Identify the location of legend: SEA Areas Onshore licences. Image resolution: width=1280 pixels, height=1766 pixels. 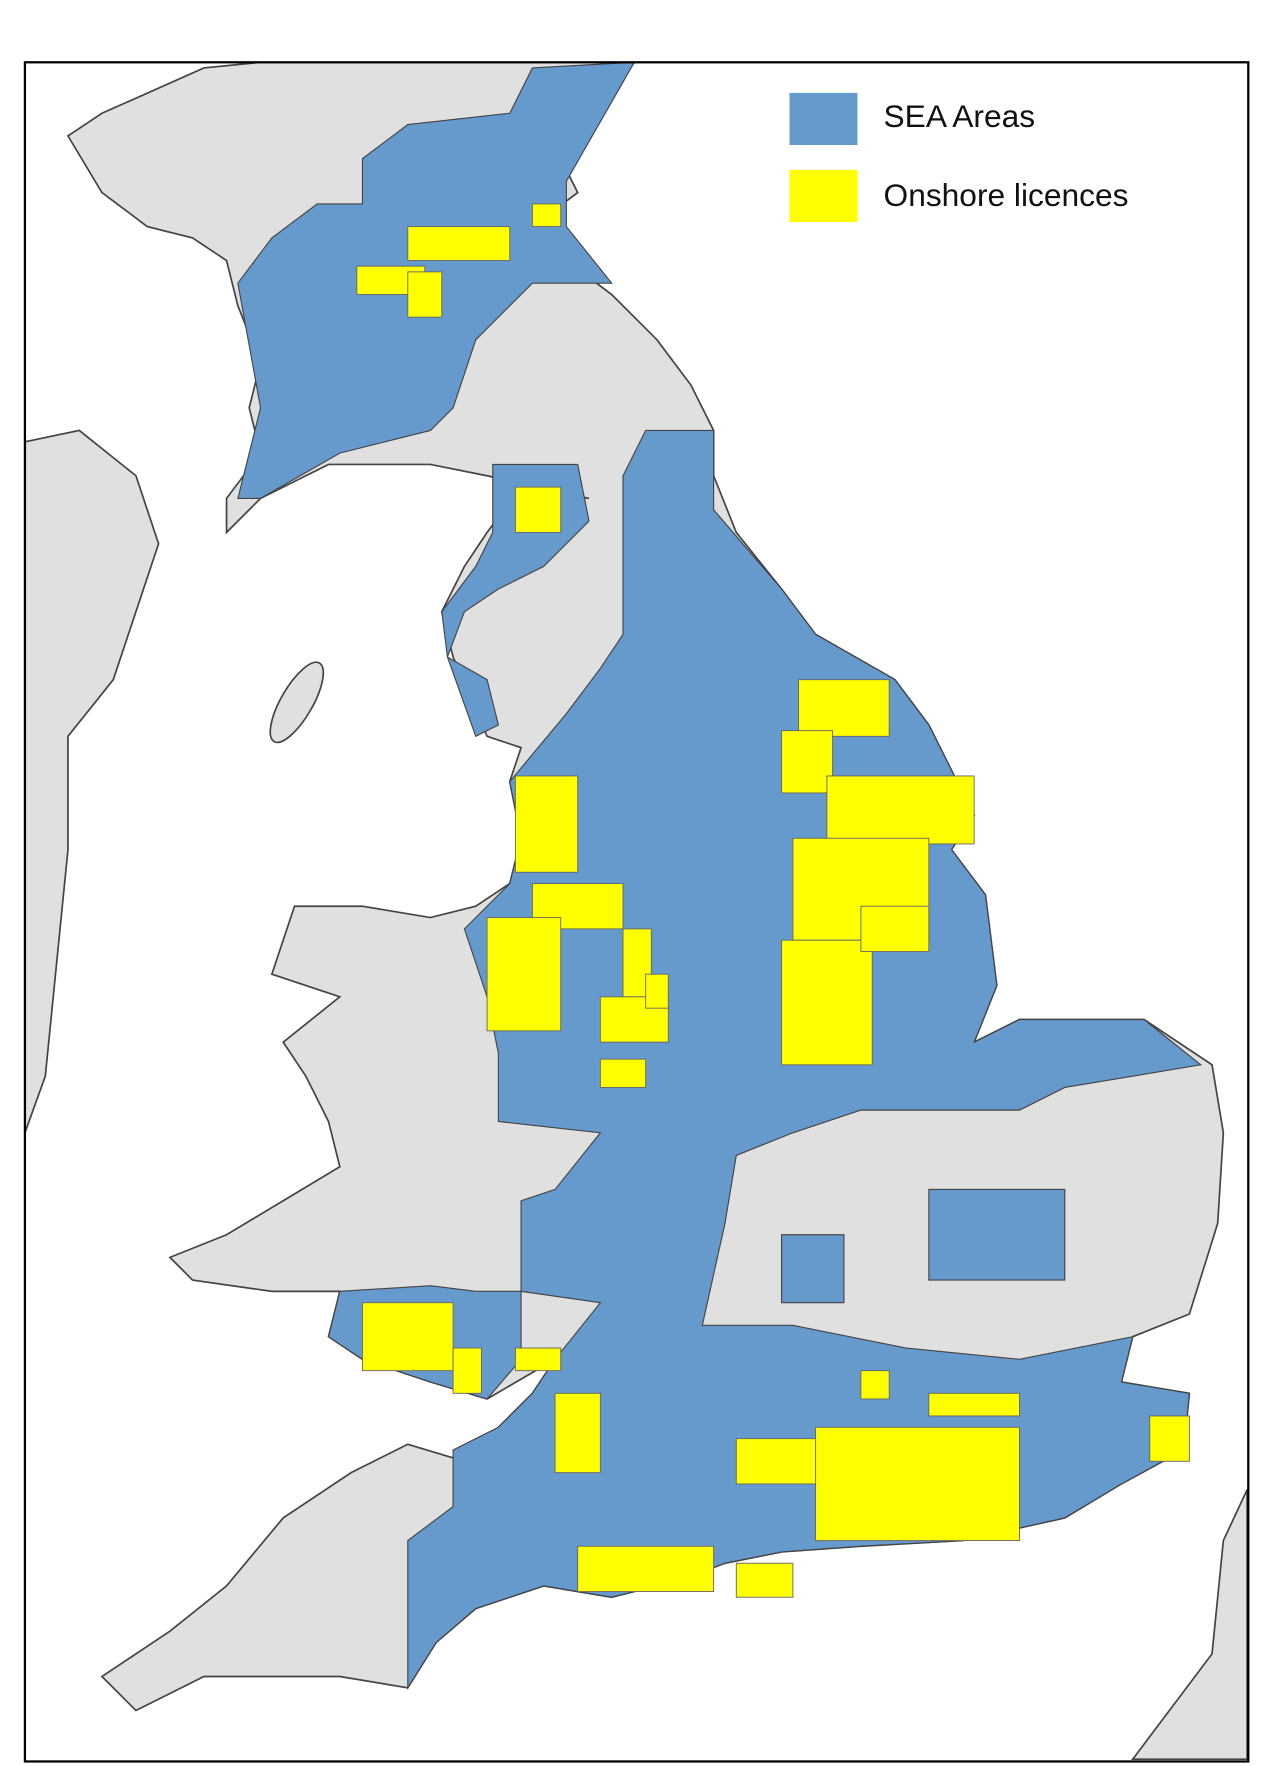
(959, 157).